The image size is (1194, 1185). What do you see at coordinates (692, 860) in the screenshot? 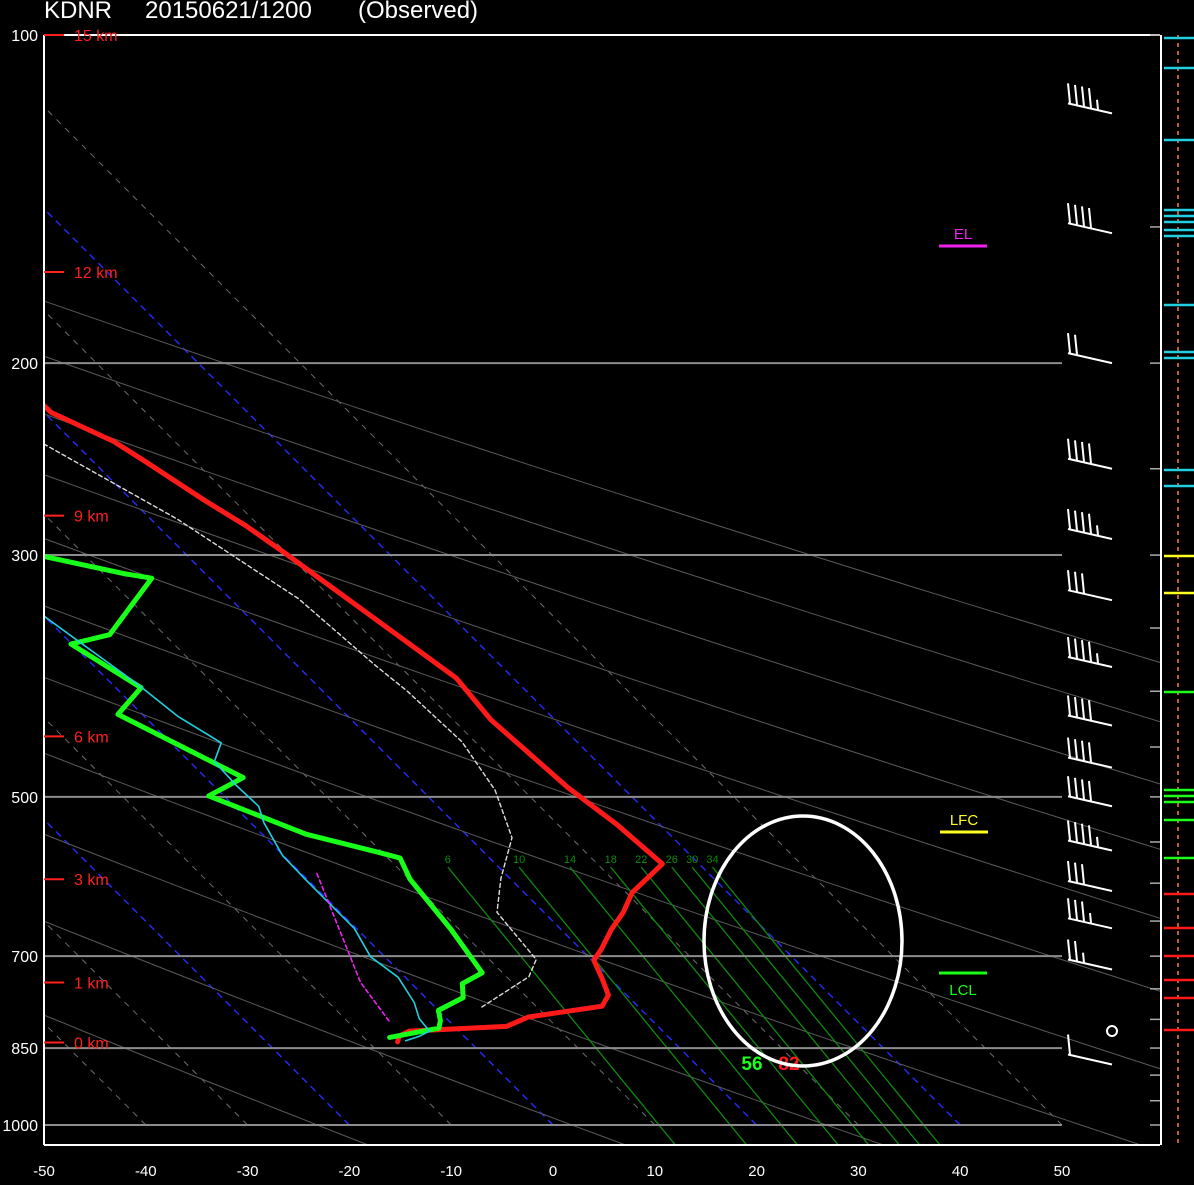
I see `mixing-ratio-label: 30` at bounding box center [692, 860].